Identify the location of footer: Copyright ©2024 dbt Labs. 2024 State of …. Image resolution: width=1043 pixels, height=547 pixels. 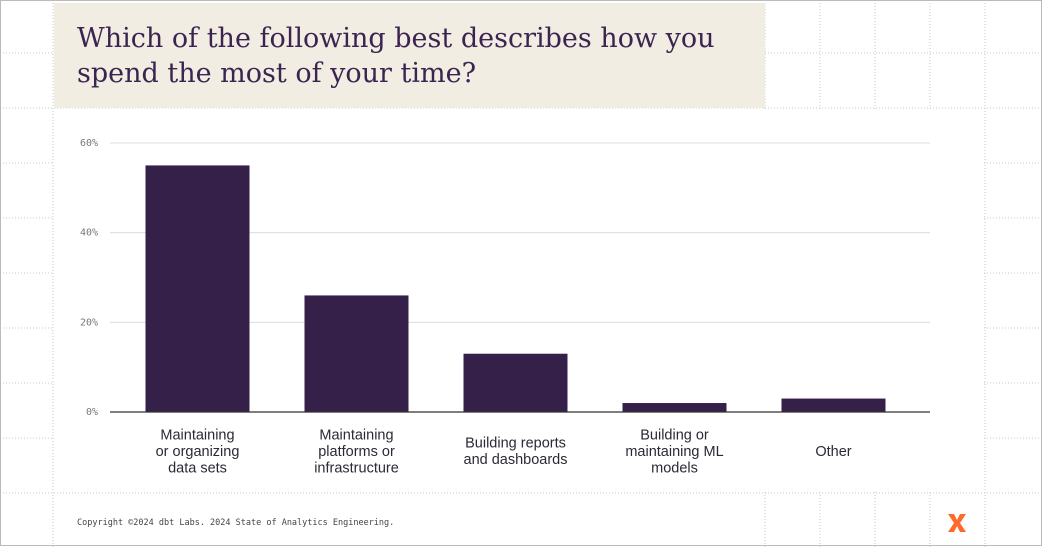
(235, 523).